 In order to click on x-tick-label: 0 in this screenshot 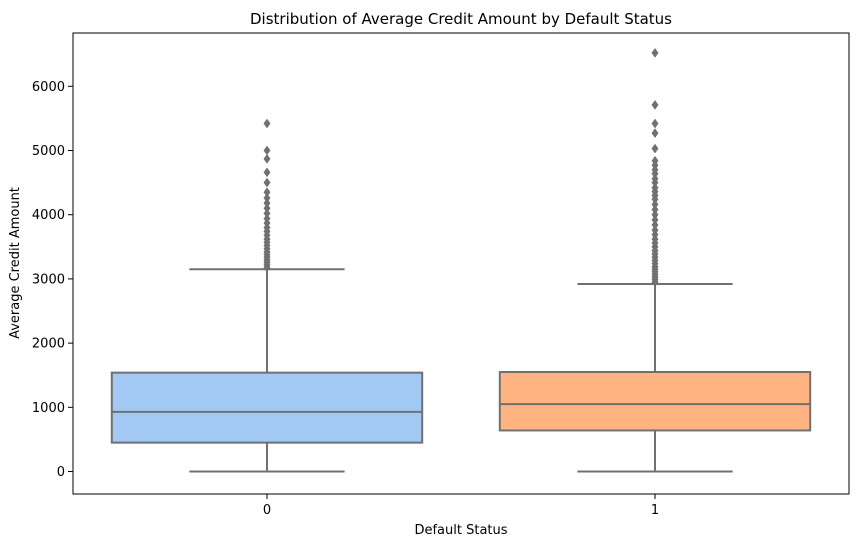, I will do `click(267, 510)`.